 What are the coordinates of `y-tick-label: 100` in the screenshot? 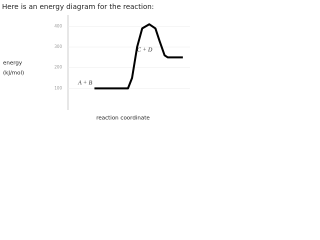 It's located at (58, 87).